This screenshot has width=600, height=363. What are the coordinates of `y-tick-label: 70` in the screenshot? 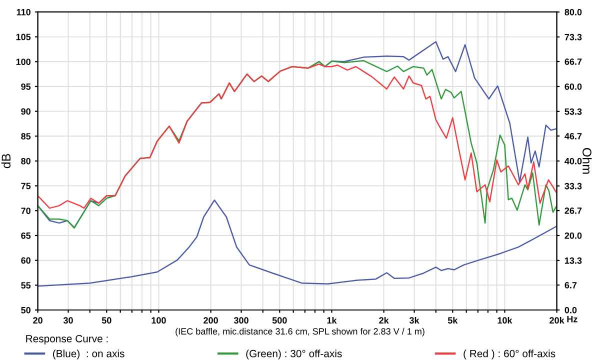 It's located at (25, 211).